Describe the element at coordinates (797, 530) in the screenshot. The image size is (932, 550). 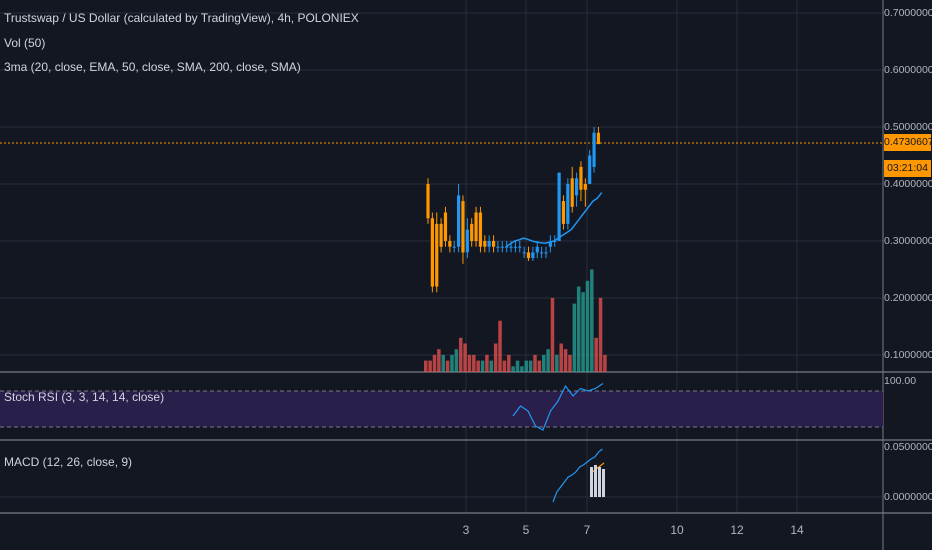
I see `time-tick: 14` at that location.